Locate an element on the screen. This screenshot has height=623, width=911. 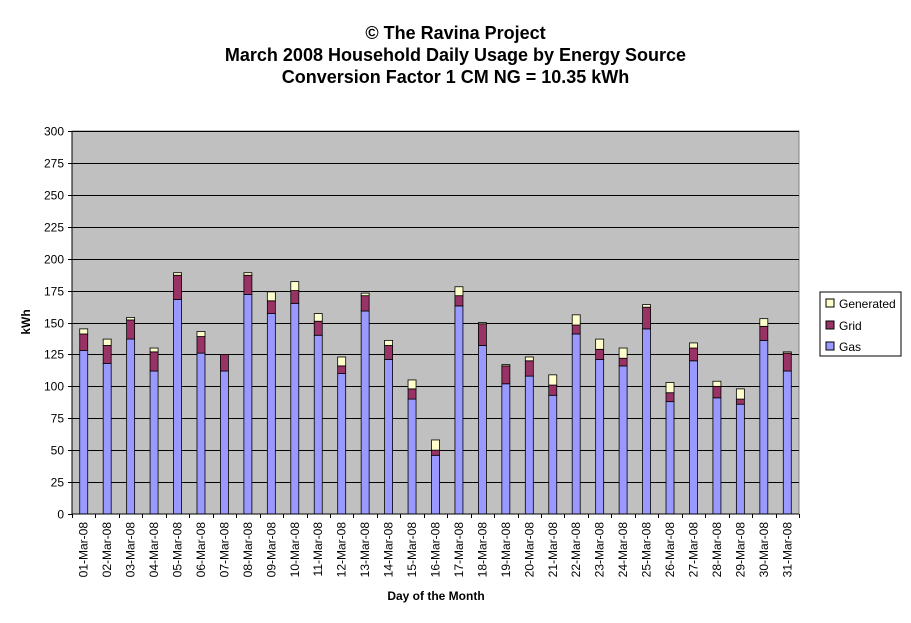
legend-swatch-gas is located at coordinates (830, 346).